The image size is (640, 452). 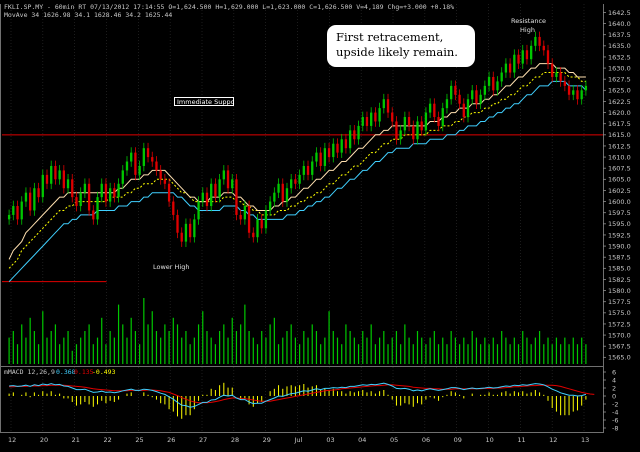 I want to click on time-tick-label: 21, so click(x=76, y=440).